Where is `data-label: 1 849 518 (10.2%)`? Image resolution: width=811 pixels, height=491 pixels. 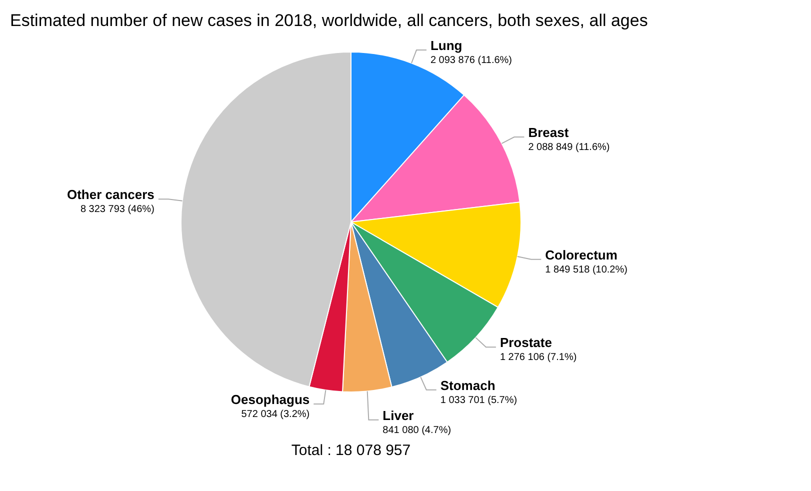
data-label: 1 849 518 (10.2%) is located at coordinates (586, 270).